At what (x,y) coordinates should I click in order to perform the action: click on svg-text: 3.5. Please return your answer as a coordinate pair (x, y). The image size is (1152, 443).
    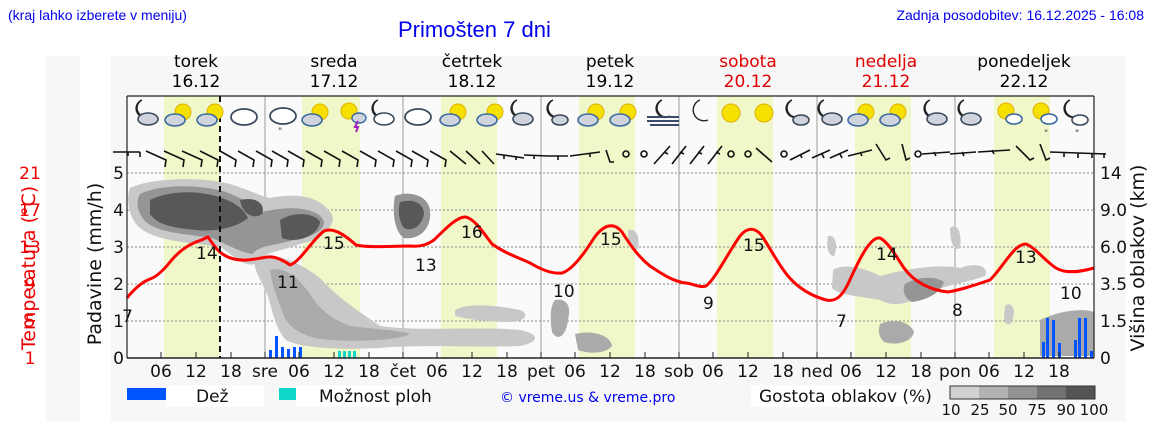
    Looking at the image, I should click on (1113, 285).